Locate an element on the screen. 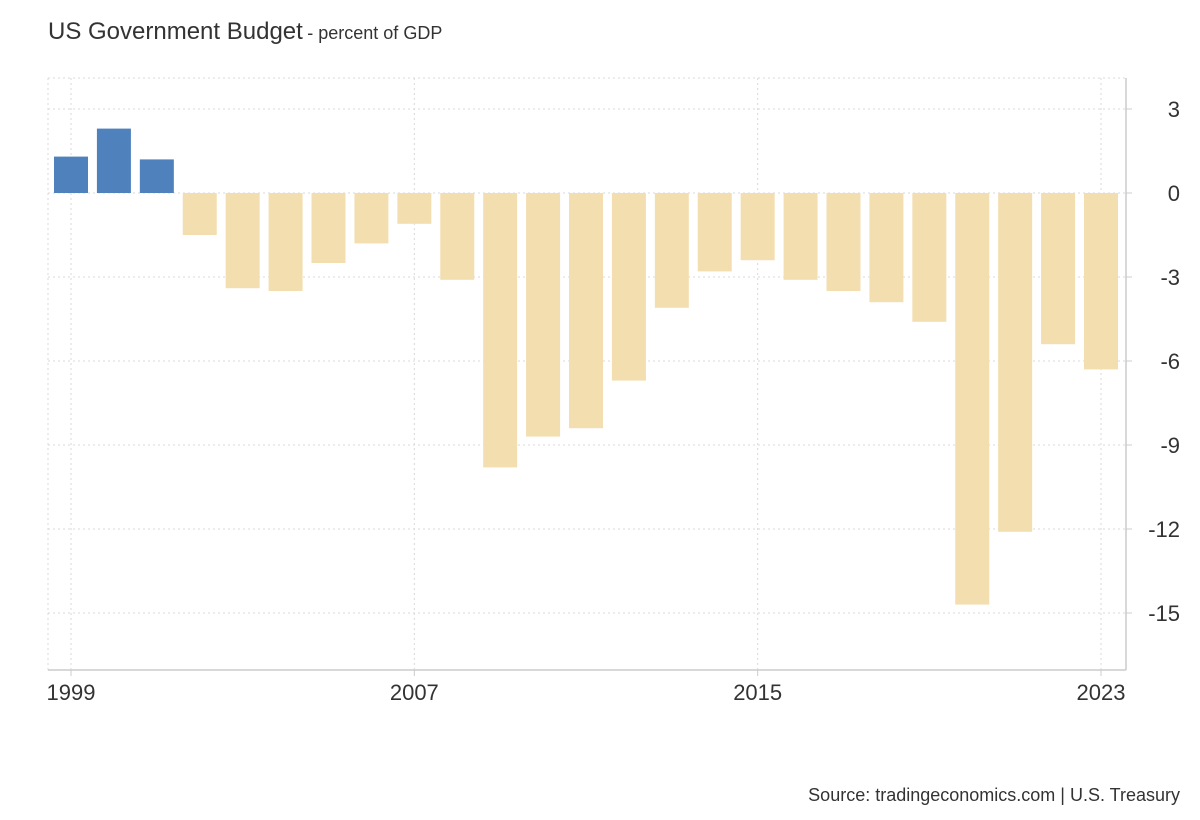 The width and height of the screenshot is (1200, 820). bar-2019 is located at coordinates (929, 257).